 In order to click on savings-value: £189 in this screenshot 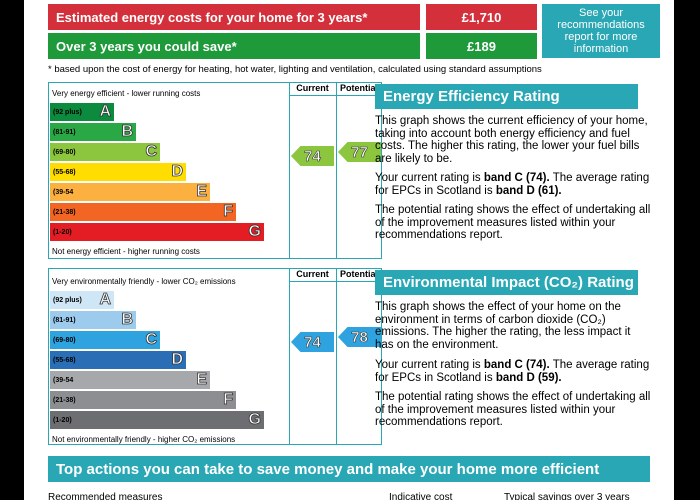, I will do `click(481, 46)`.